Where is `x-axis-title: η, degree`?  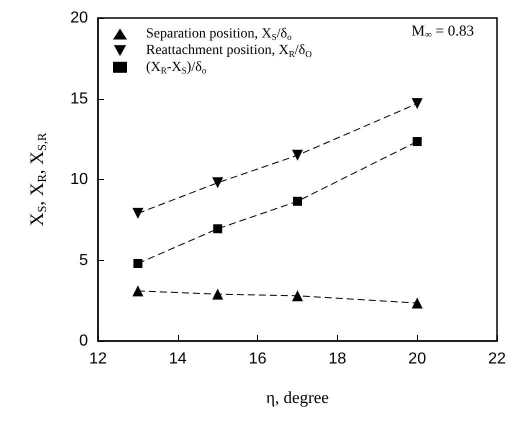
x-axis-title: η, degree is located at coordinates (297, 397).